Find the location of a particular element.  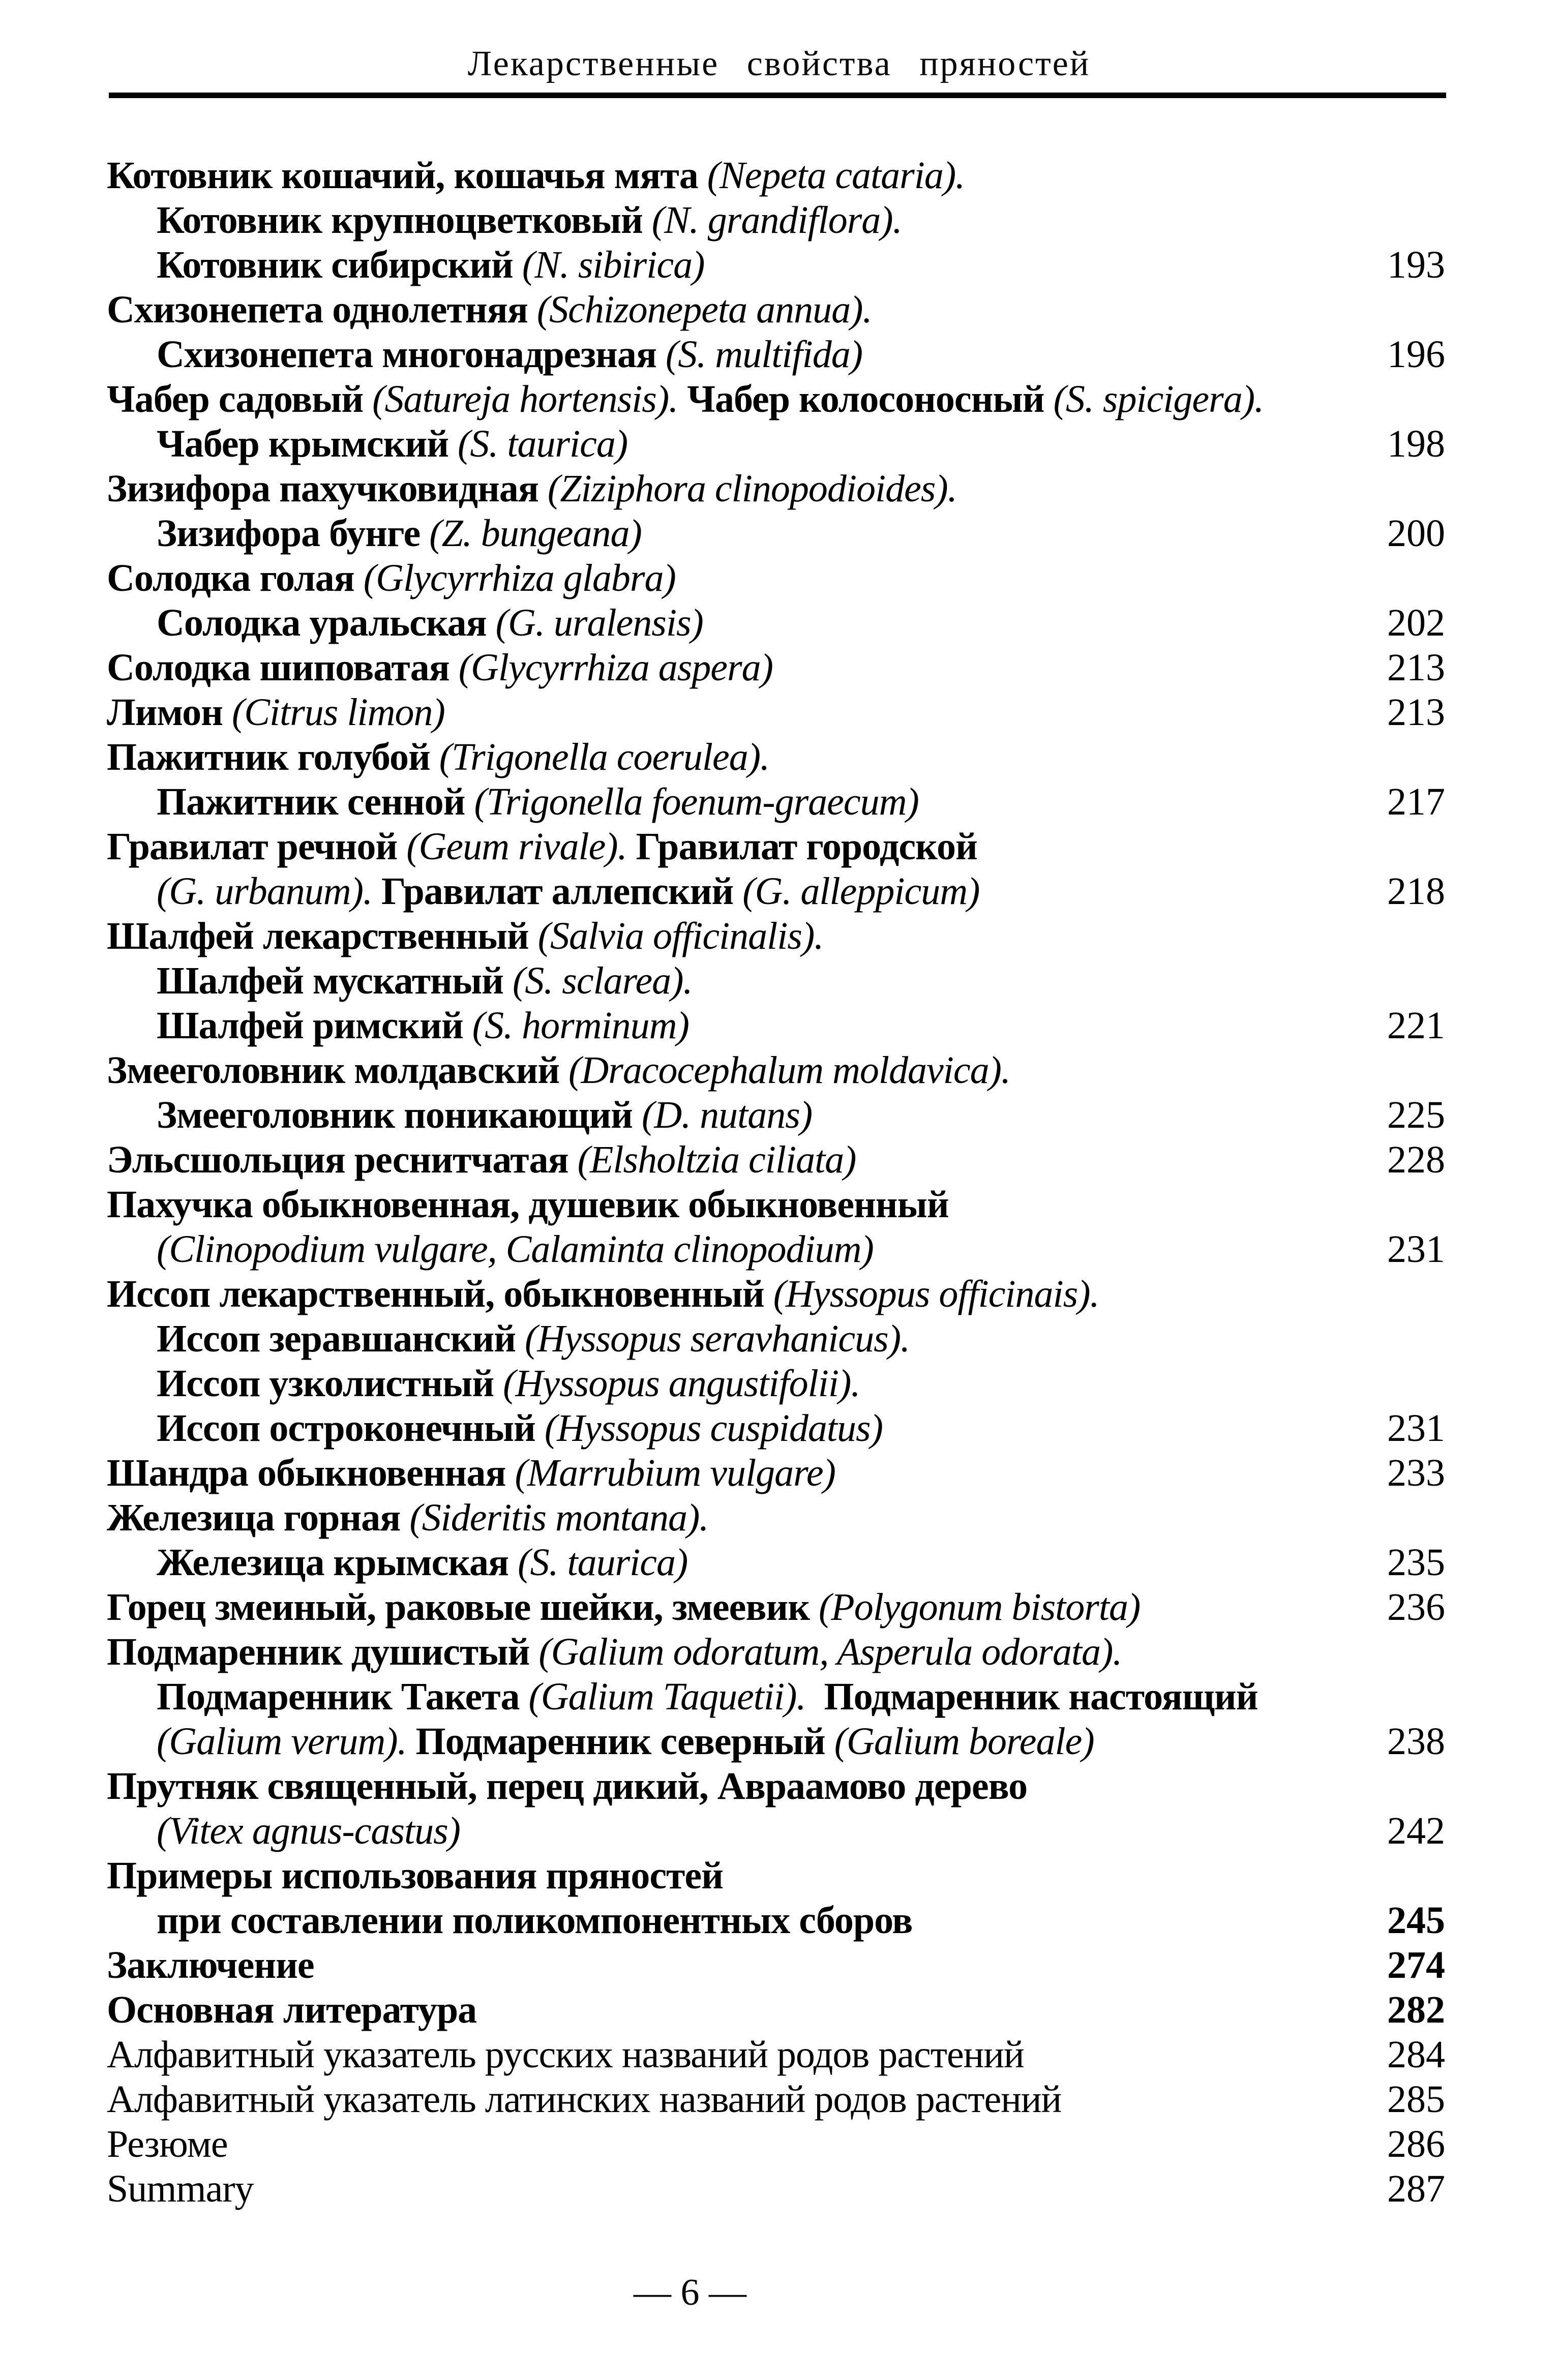

running-head: Лекарственные свойства пряностей is located at coordinates (779, 63).